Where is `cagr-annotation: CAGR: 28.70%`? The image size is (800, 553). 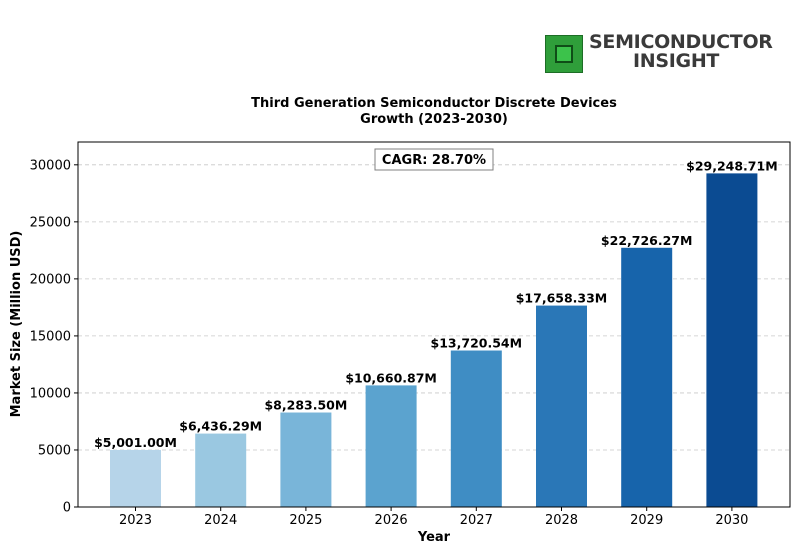 cagr-annotation: CAGR: 28.70% is located at coordinates (434, 160).